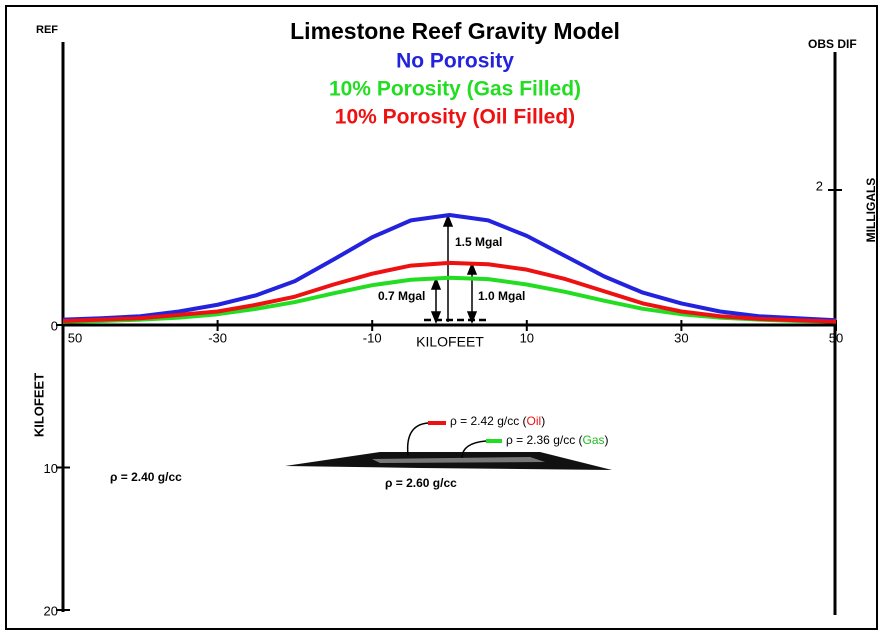  Describe the element at coordinates (607, 440) in the screenshot. I see `gas-close: )` at that location.